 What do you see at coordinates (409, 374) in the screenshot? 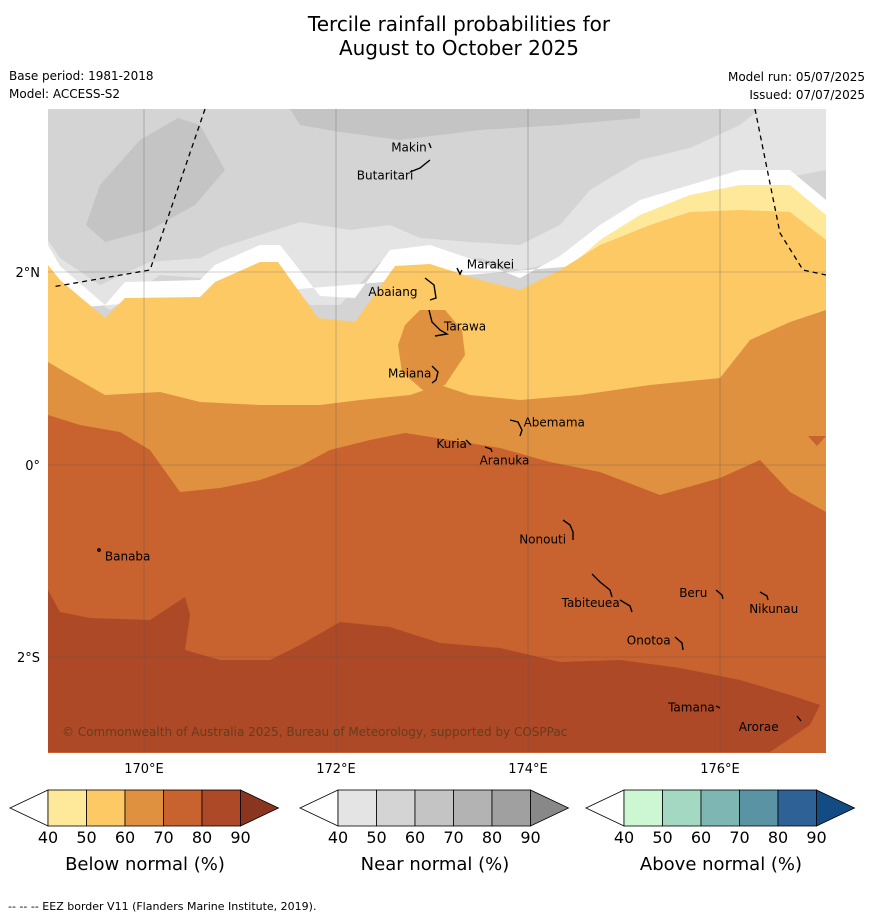
I see `place-label-maiana: Maiana` at bounding box center [409, 374].